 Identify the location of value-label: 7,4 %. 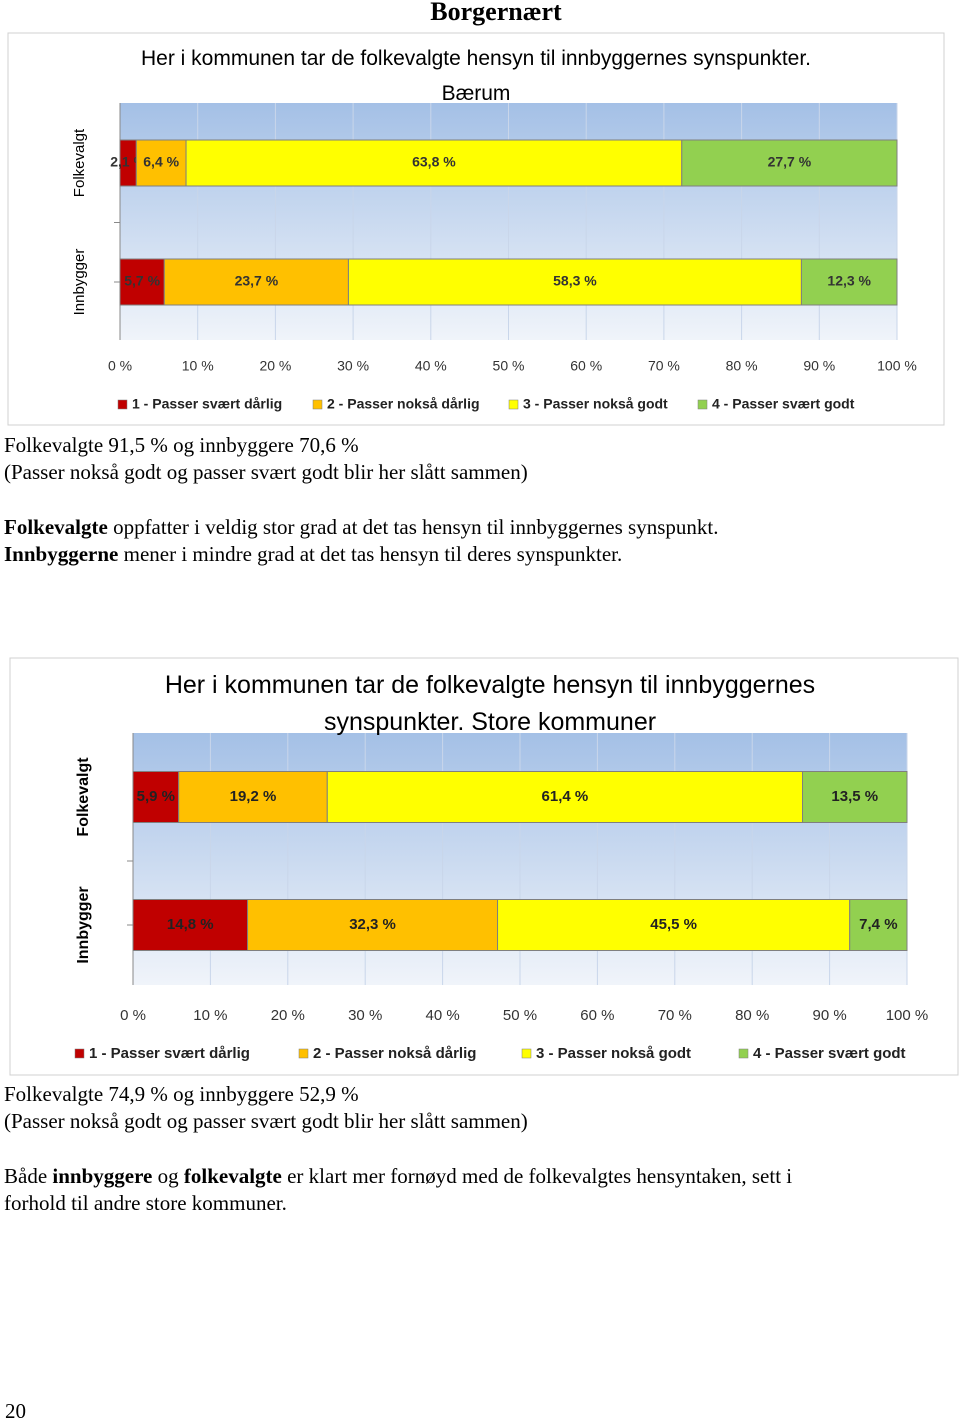
(878, 924).